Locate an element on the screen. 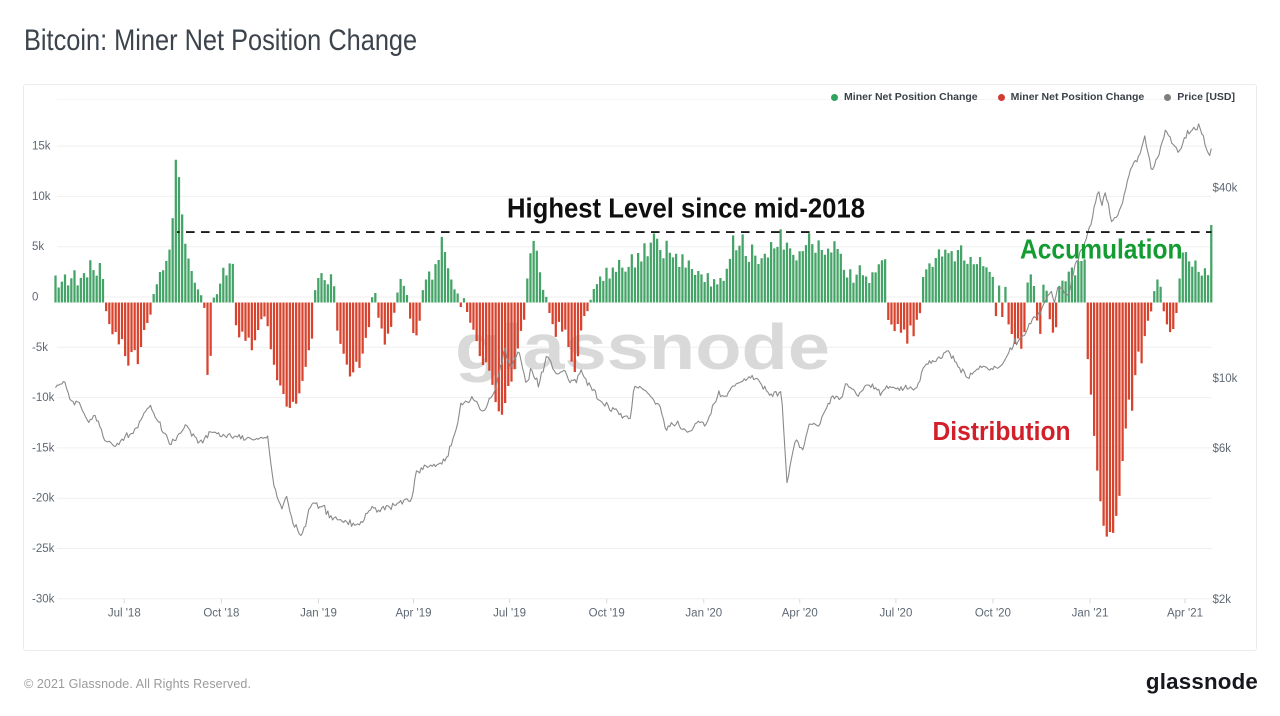  y-left-tick-label: 5k is located at coordinates (38, 247).